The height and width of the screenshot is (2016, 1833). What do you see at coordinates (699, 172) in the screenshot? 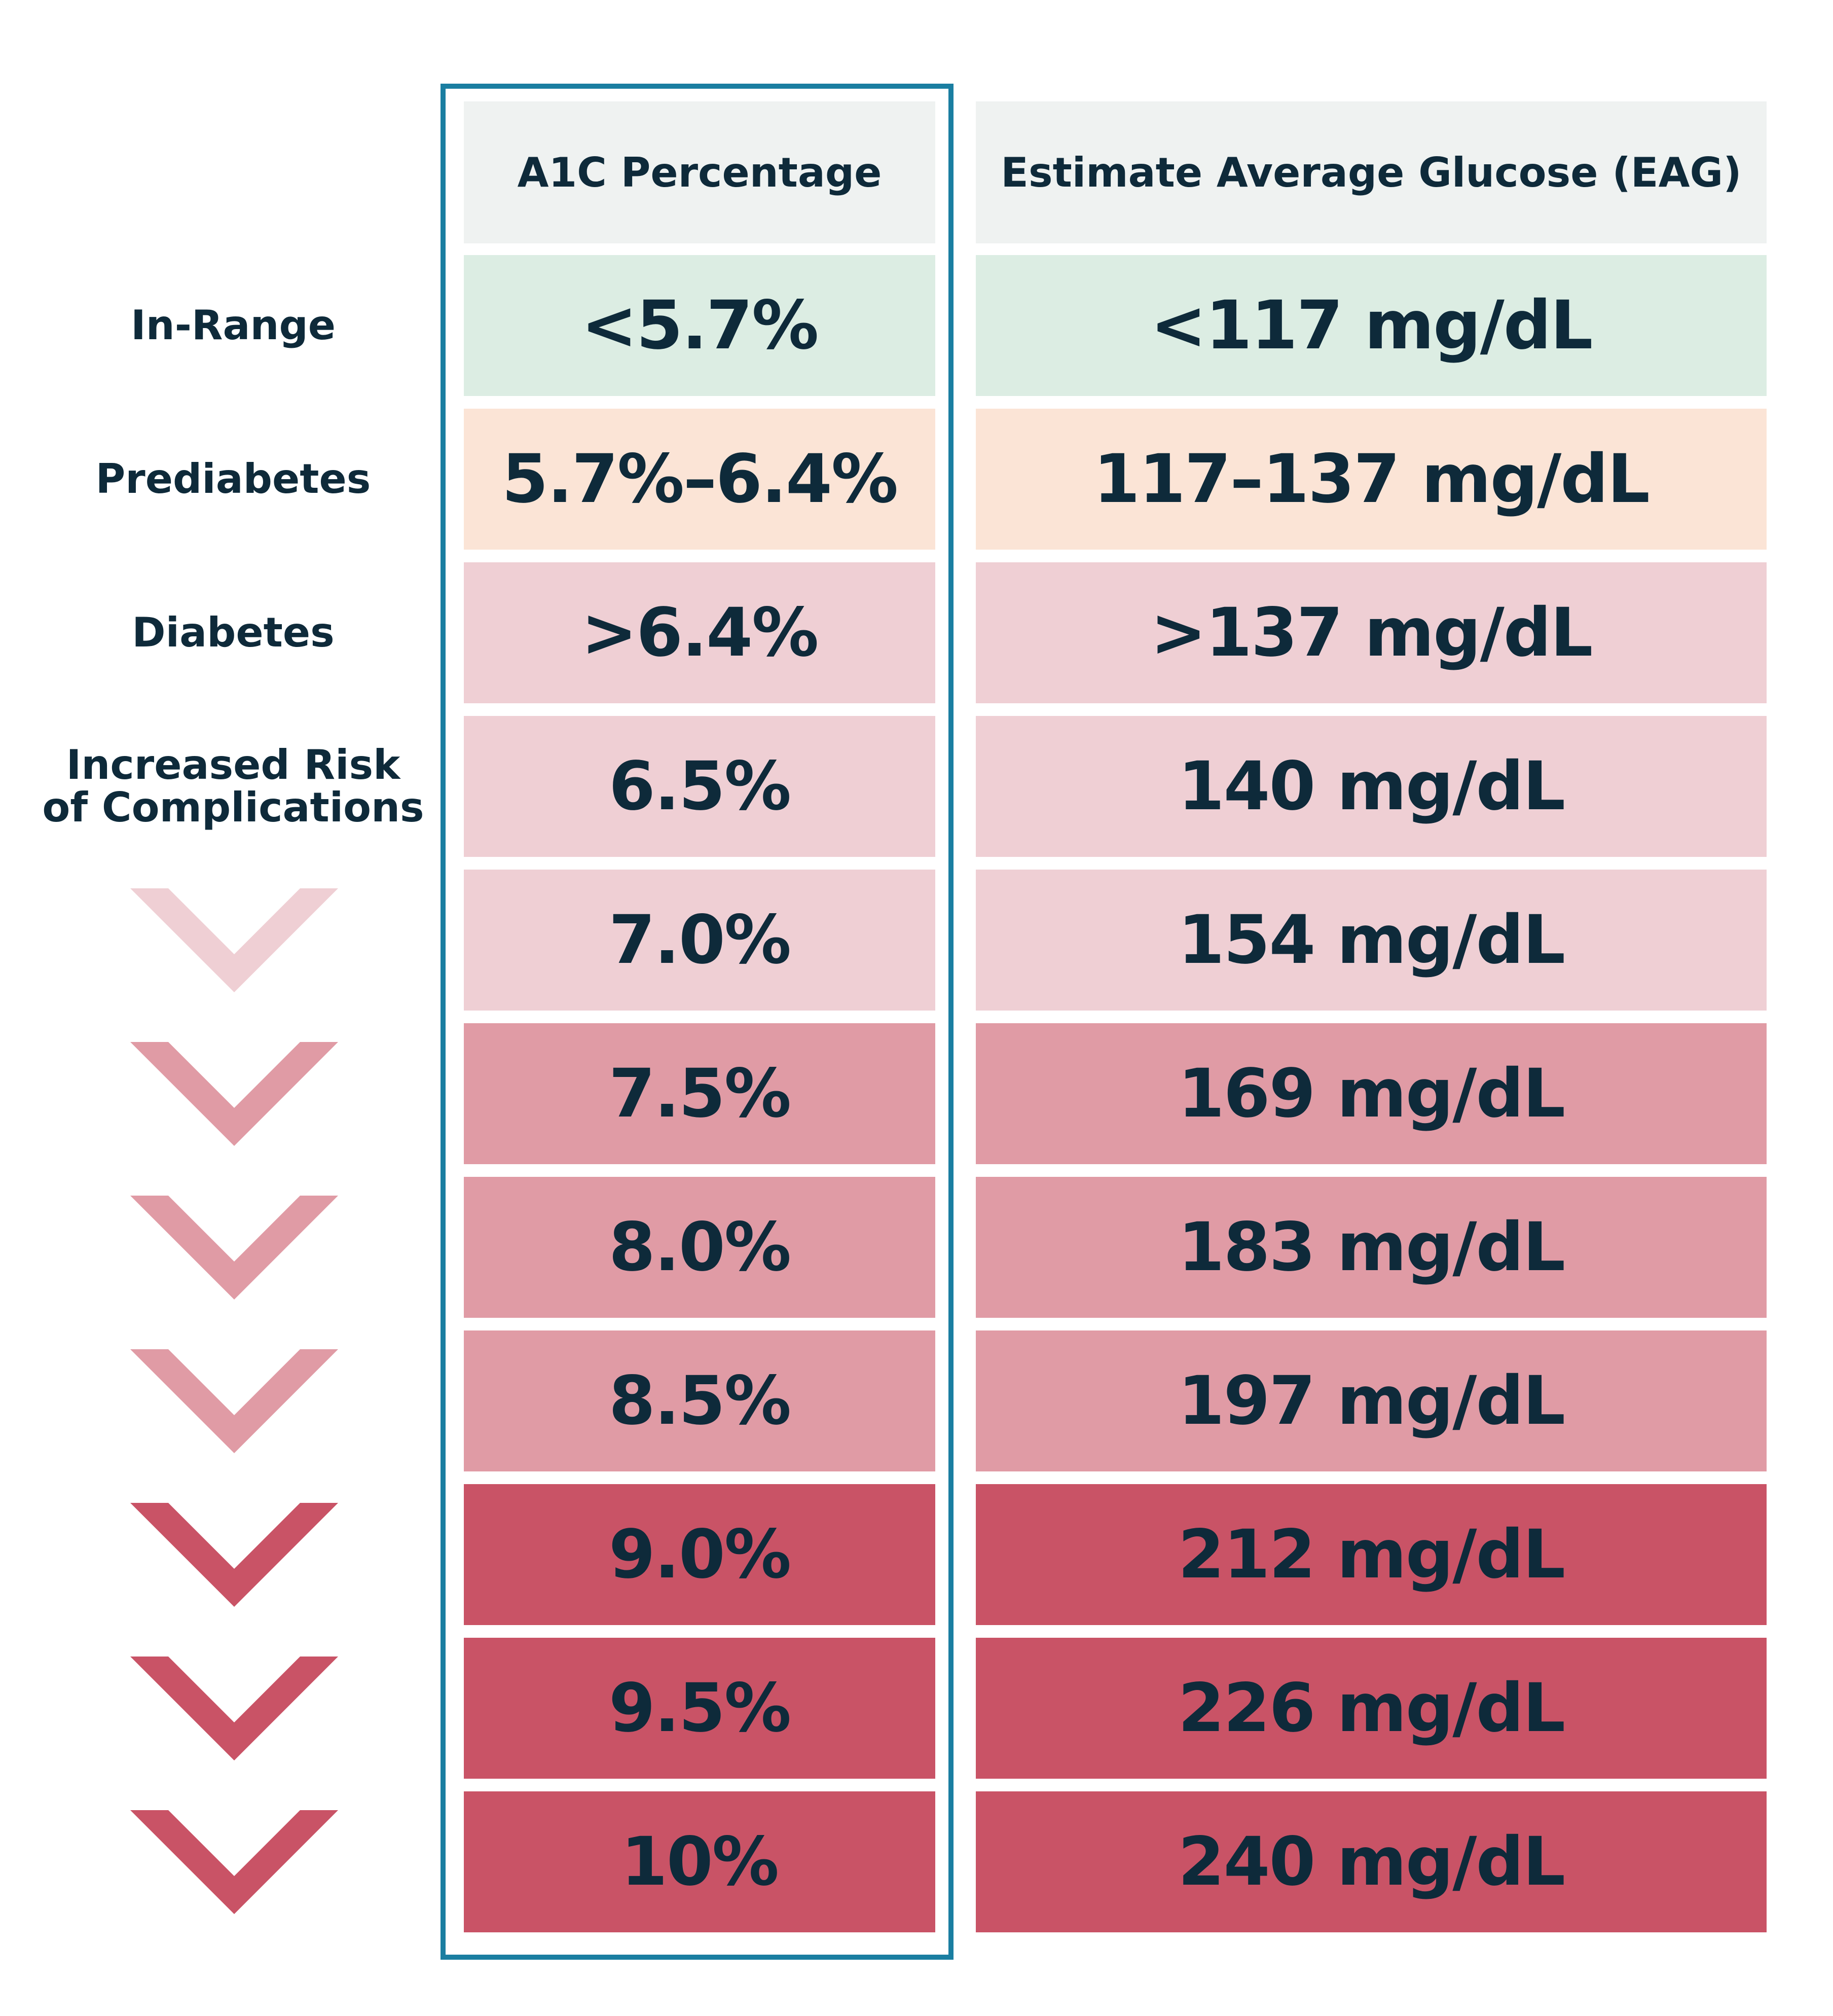
I see `a1c-percentage-header: A1C Percentage` at bounding box center [699, 172].